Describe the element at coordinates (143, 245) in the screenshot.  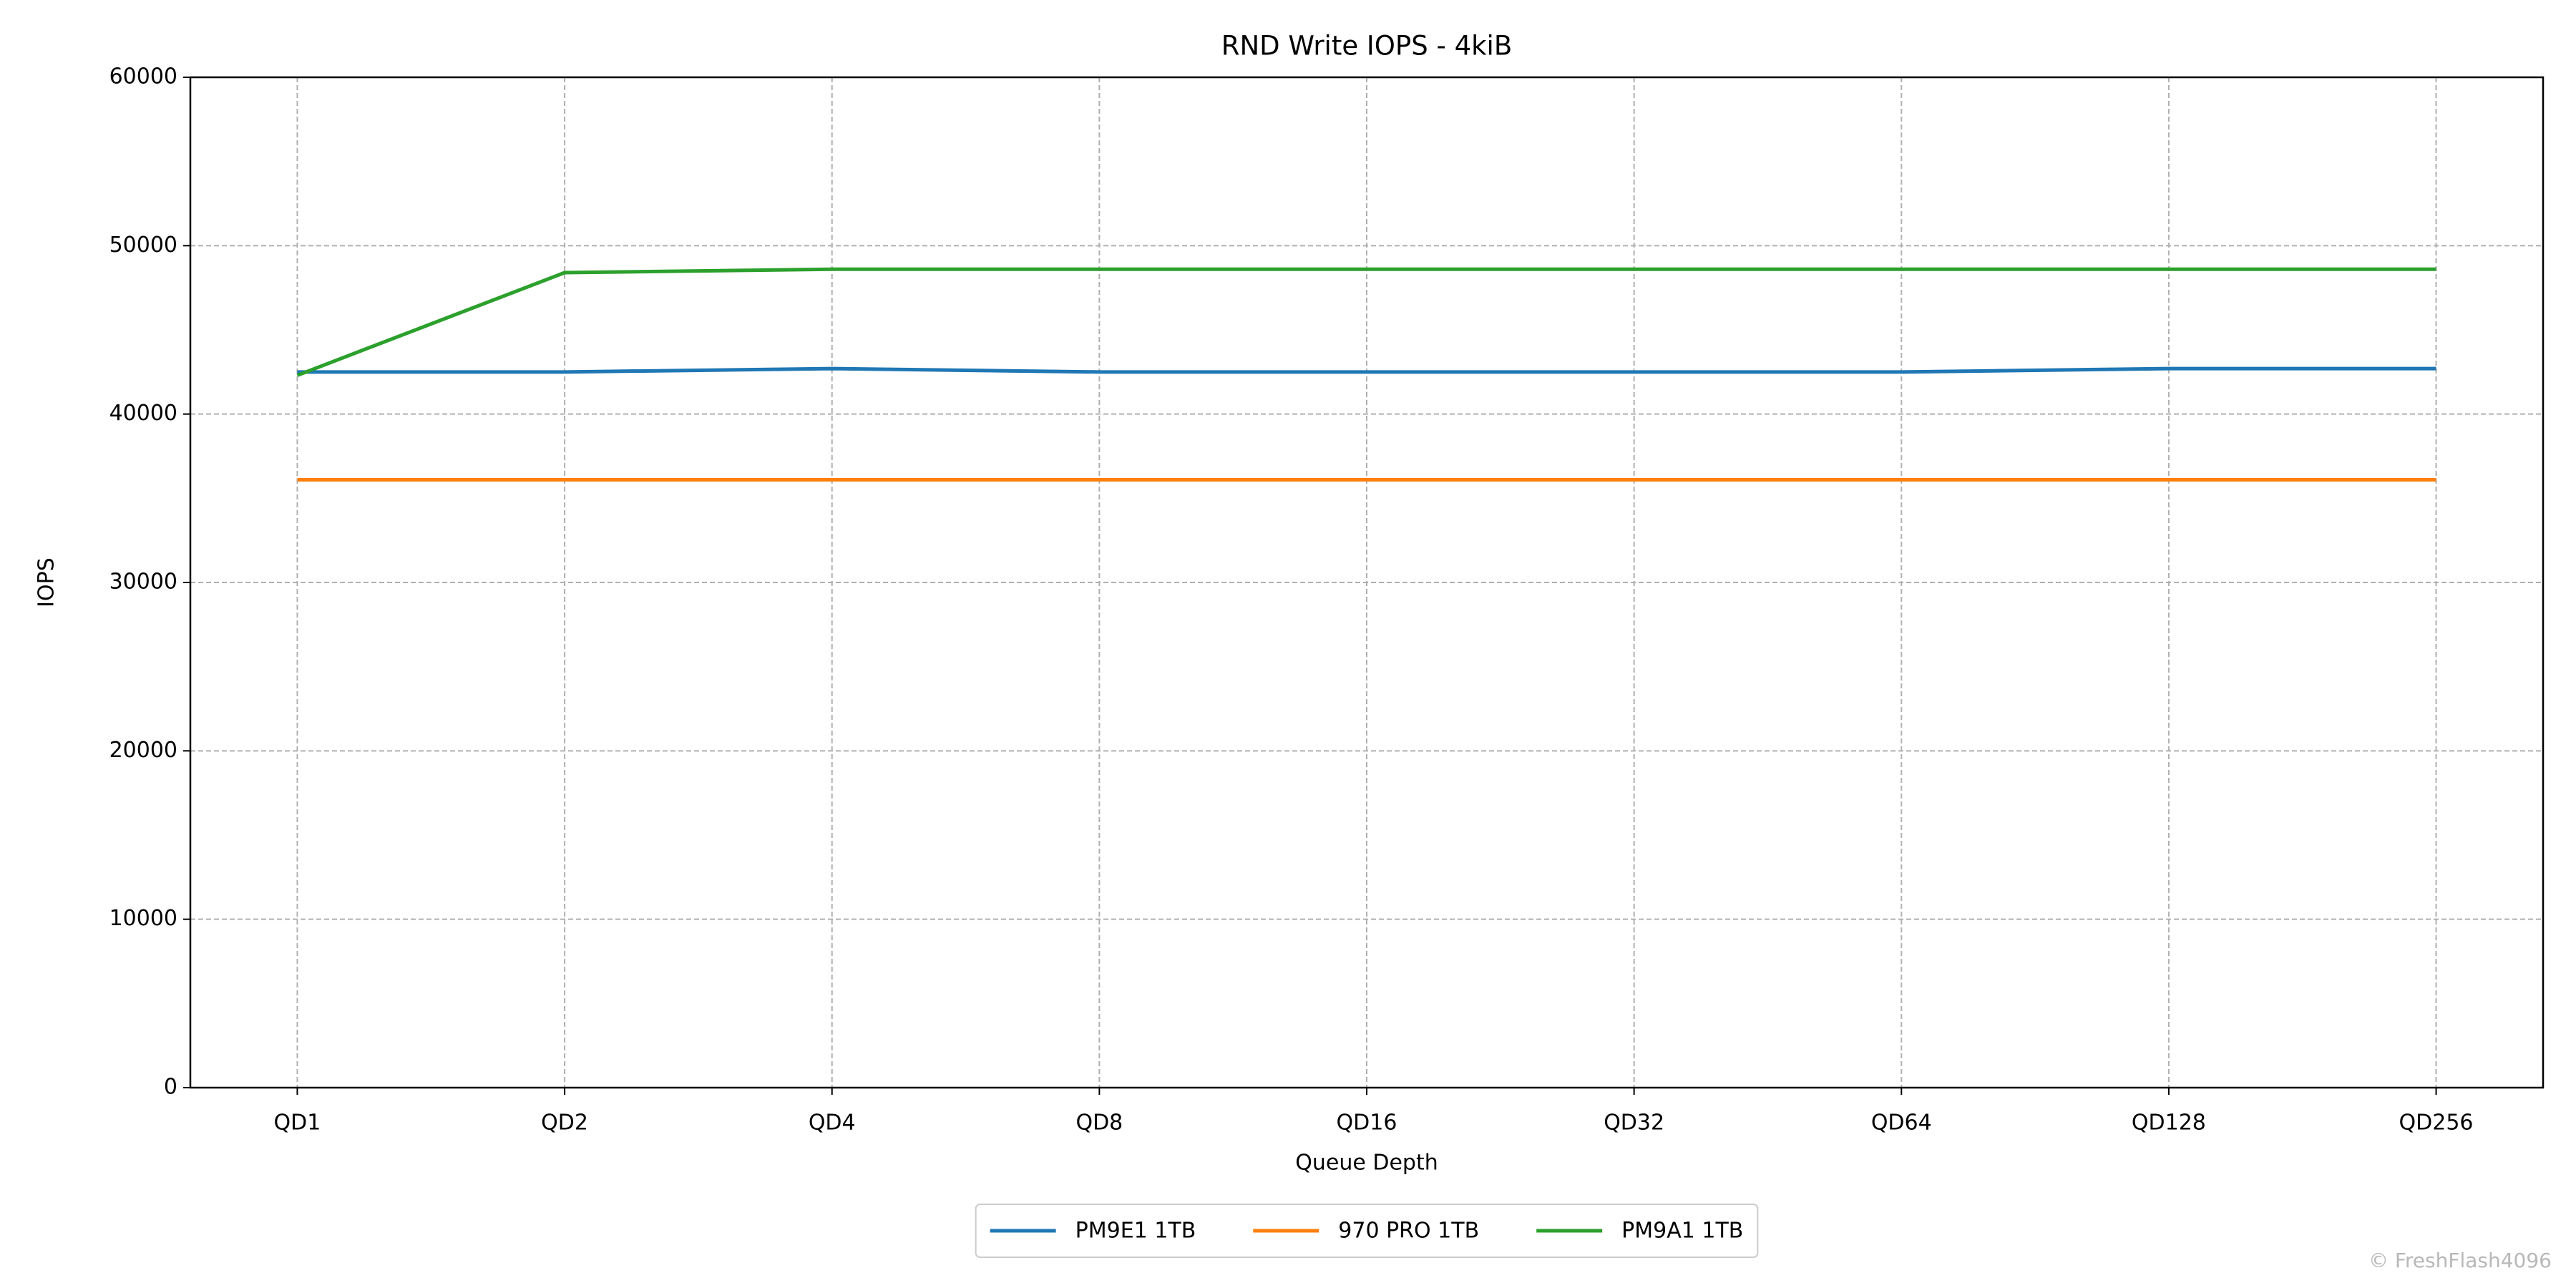
I see `y-tick-label: 50000` at that location.